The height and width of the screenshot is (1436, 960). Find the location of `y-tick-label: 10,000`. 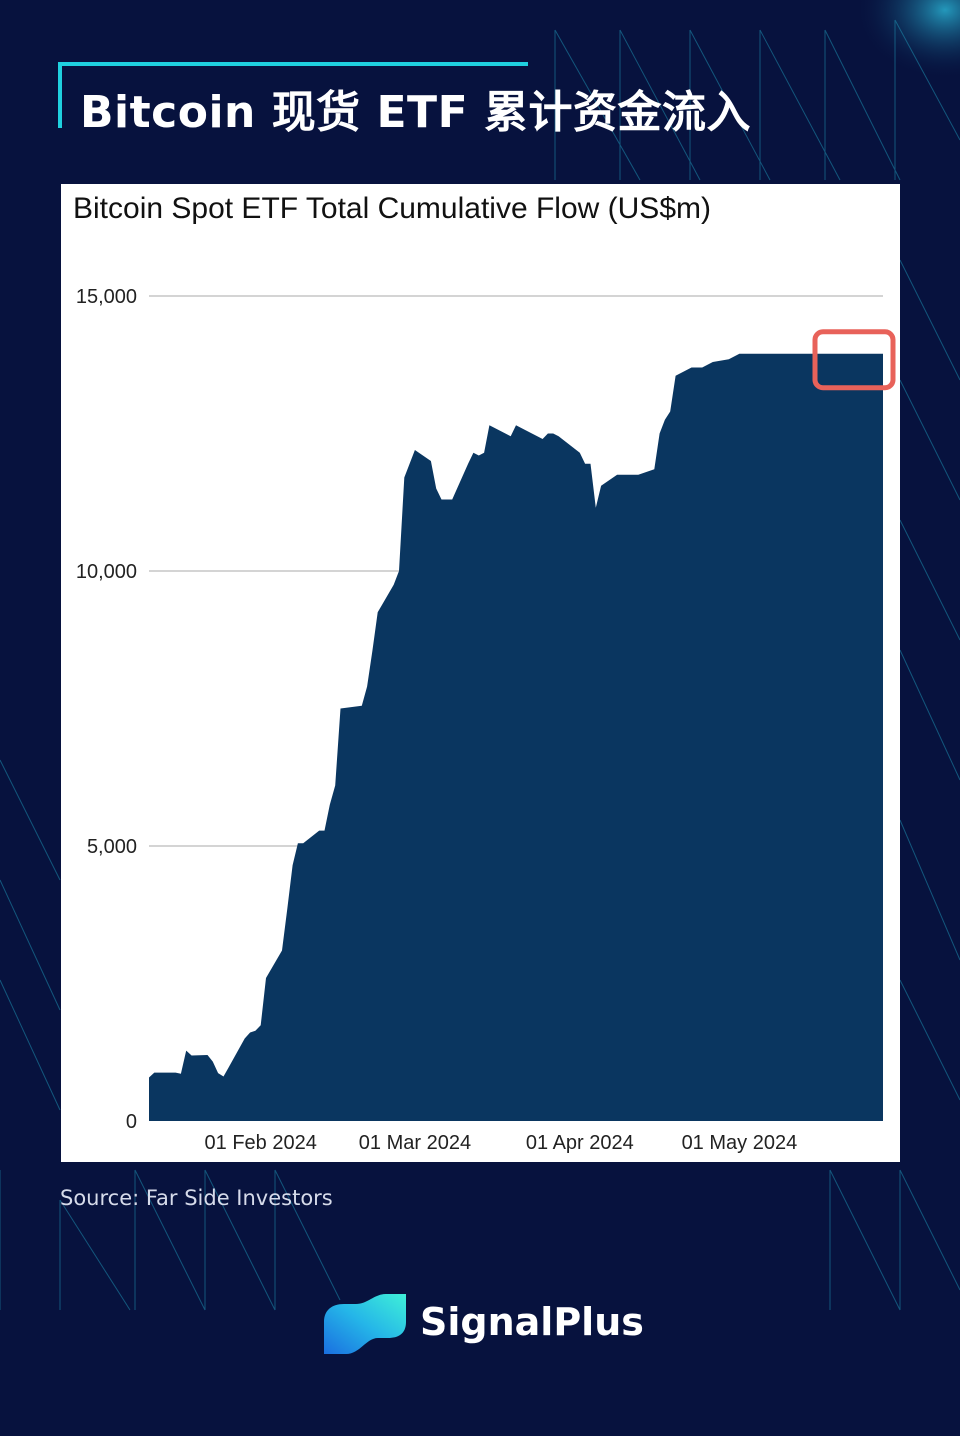

y-tick-label: 10,000 is located at coordinates (106, 572).